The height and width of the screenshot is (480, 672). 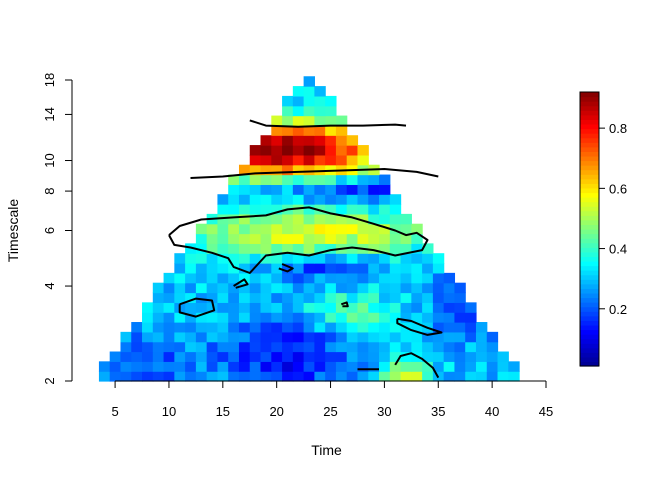 I want to click on x-axis: 5 10 15 20 25 30 35 40 45, so click(x=332, y=399).